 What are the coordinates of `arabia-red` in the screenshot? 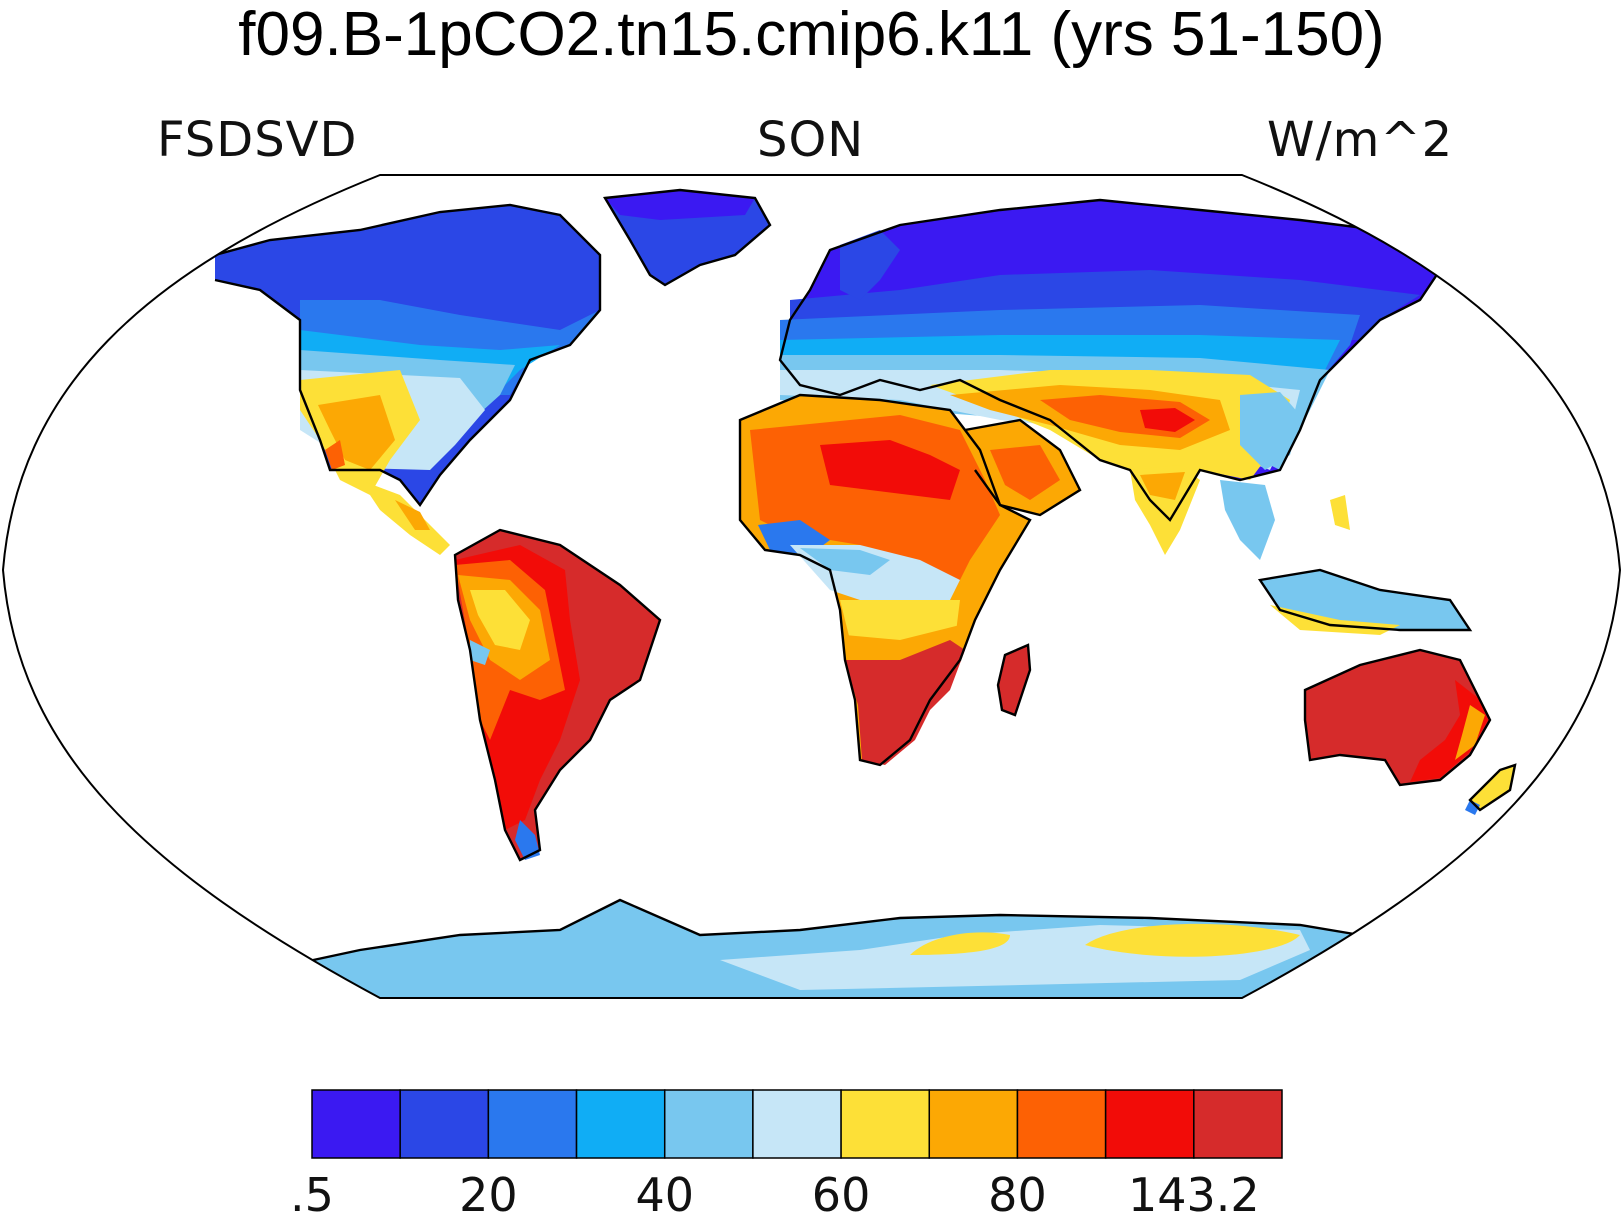 It's located at (1025, 472).